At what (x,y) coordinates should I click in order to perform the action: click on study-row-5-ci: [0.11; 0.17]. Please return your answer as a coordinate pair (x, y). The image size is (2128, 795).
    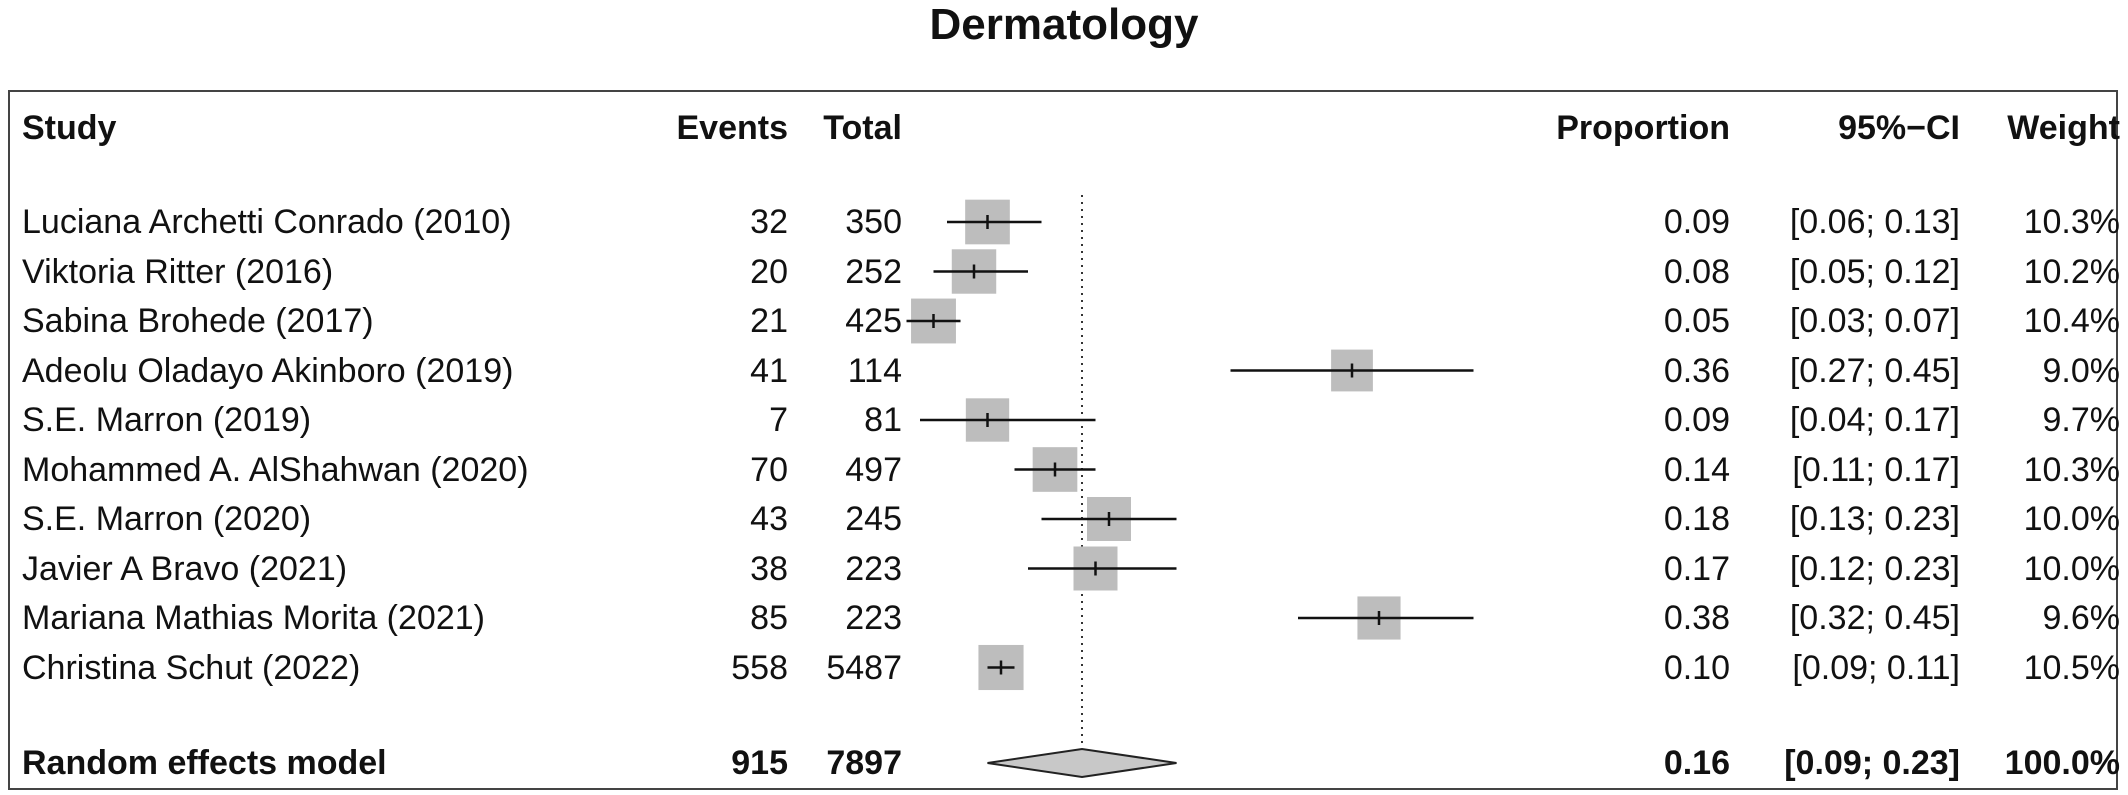
    Looking at the image, I should click on (1876, 469).